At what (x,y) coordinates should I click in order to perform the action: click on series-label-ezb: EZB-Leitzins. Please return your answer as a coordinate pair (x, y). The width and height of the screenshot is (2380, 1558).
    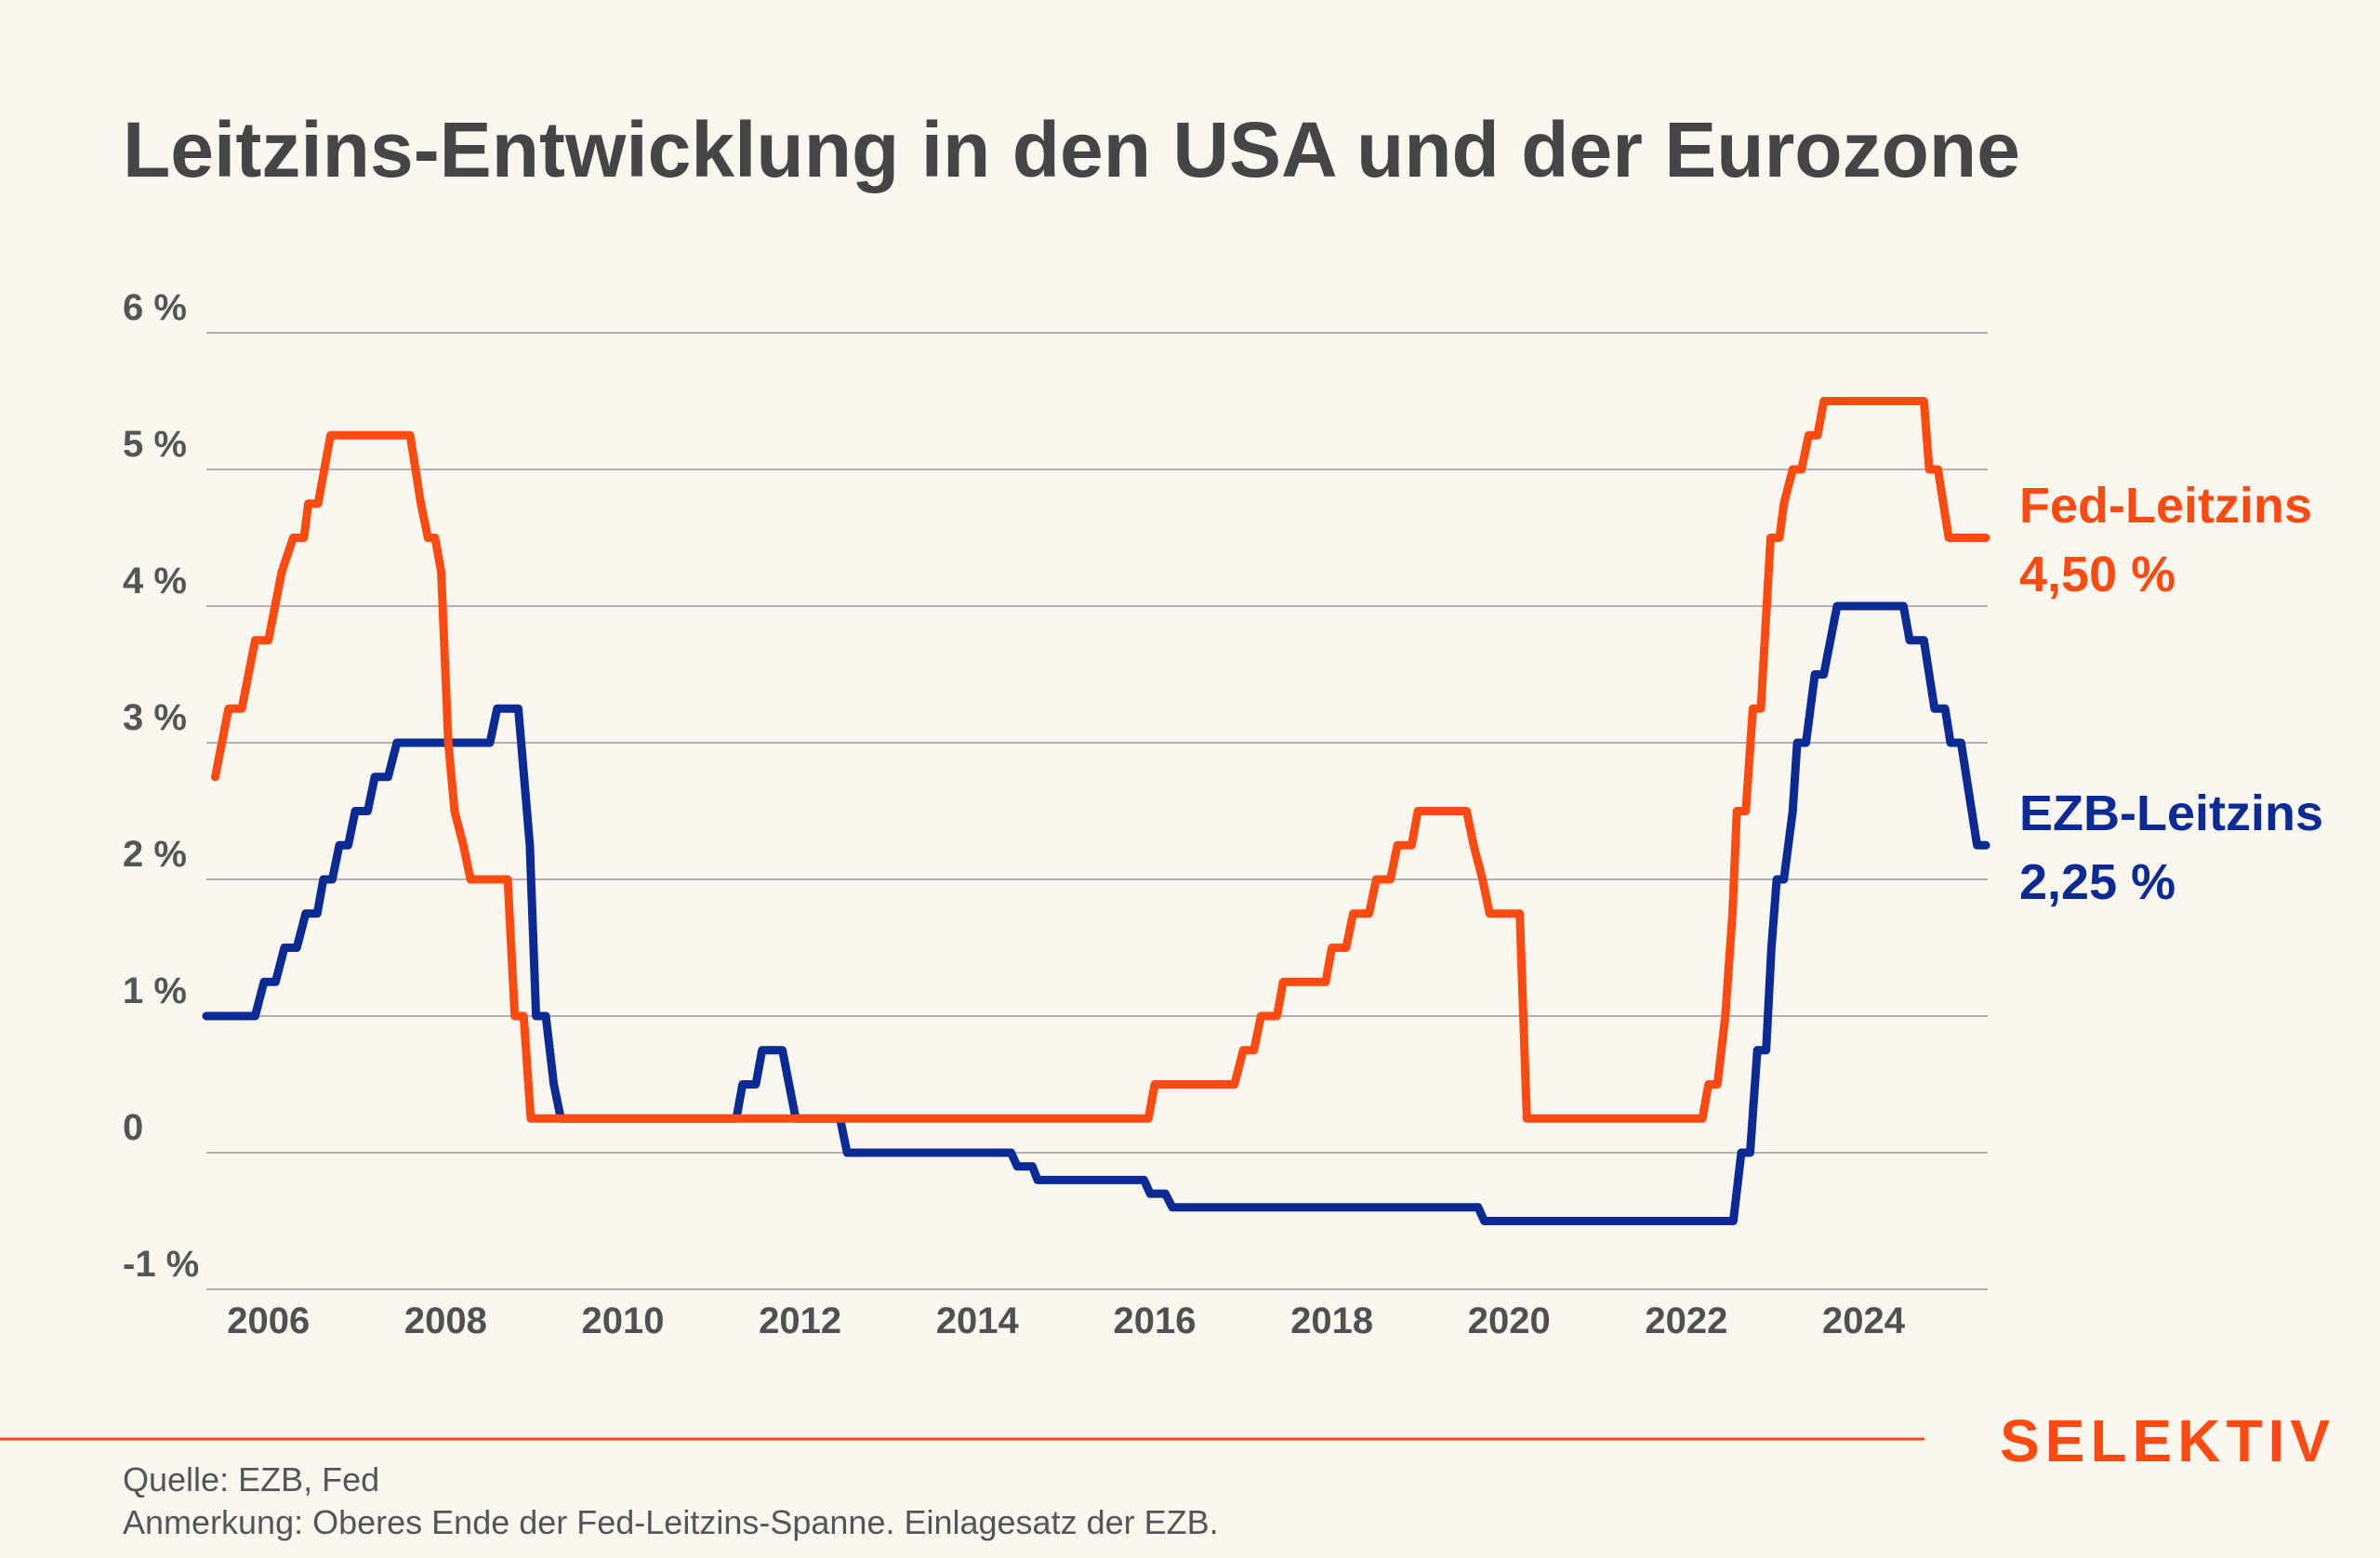
    Looking at the image, I should click on (2171, 813).